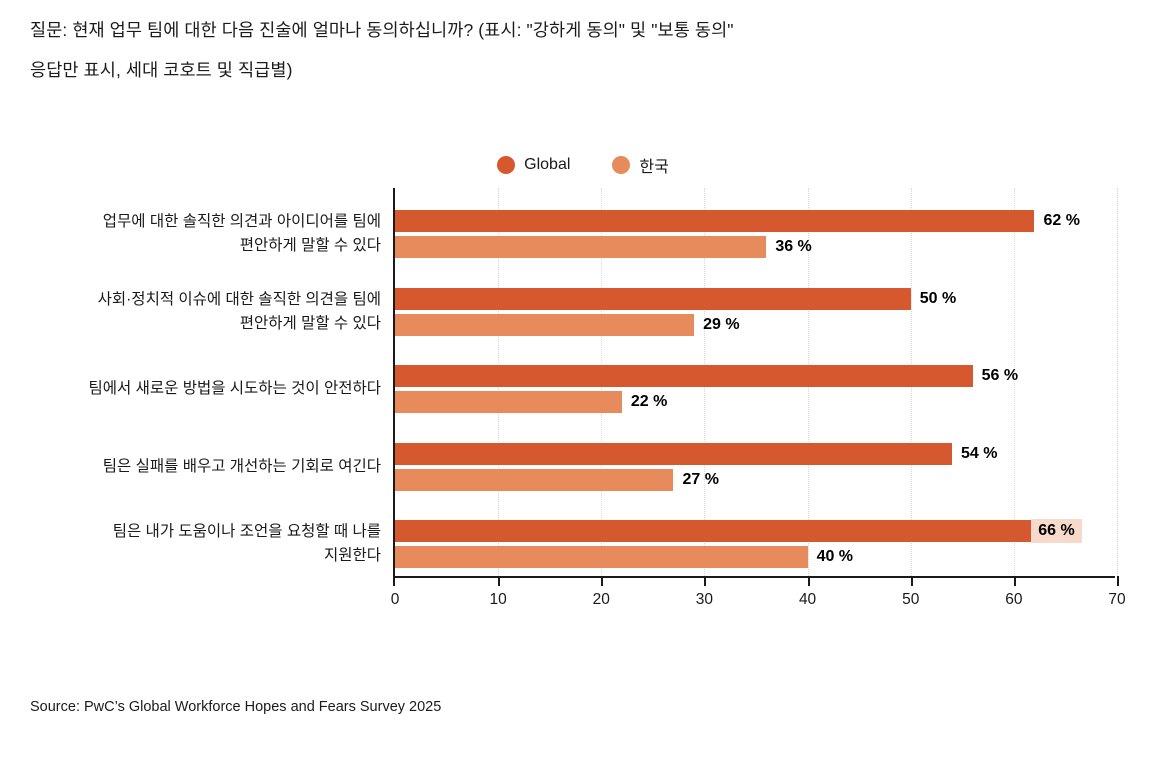  I want to click on category-label-2: 팀에서 새로운 방법을 시도하는 것이 안전하다, so click(203, 389).